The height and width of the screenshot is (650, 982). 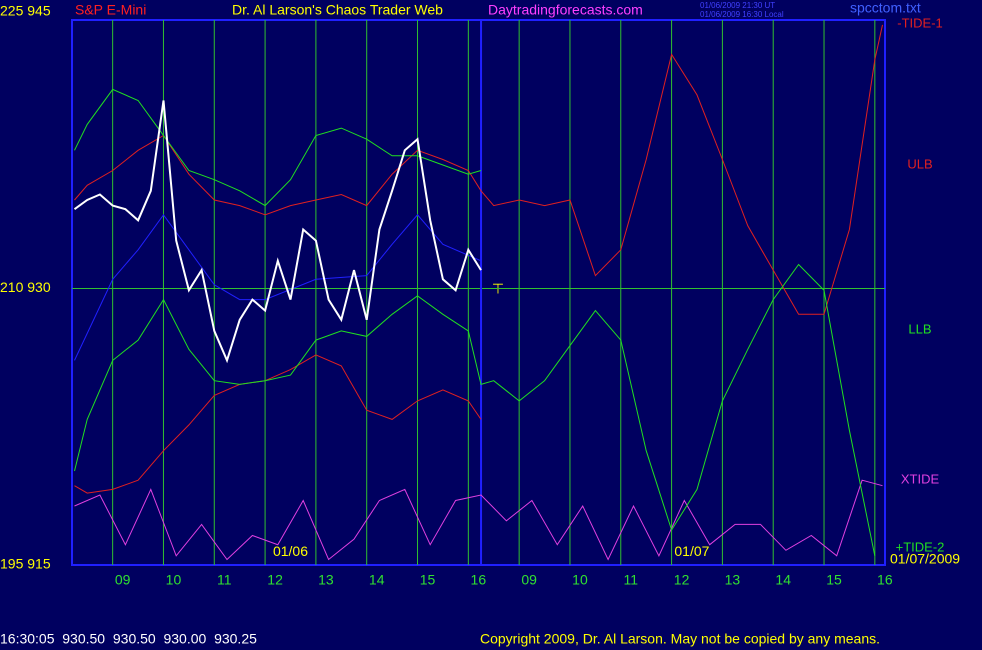 I want to click on series-label: LLB, so click(x=919, y=328).